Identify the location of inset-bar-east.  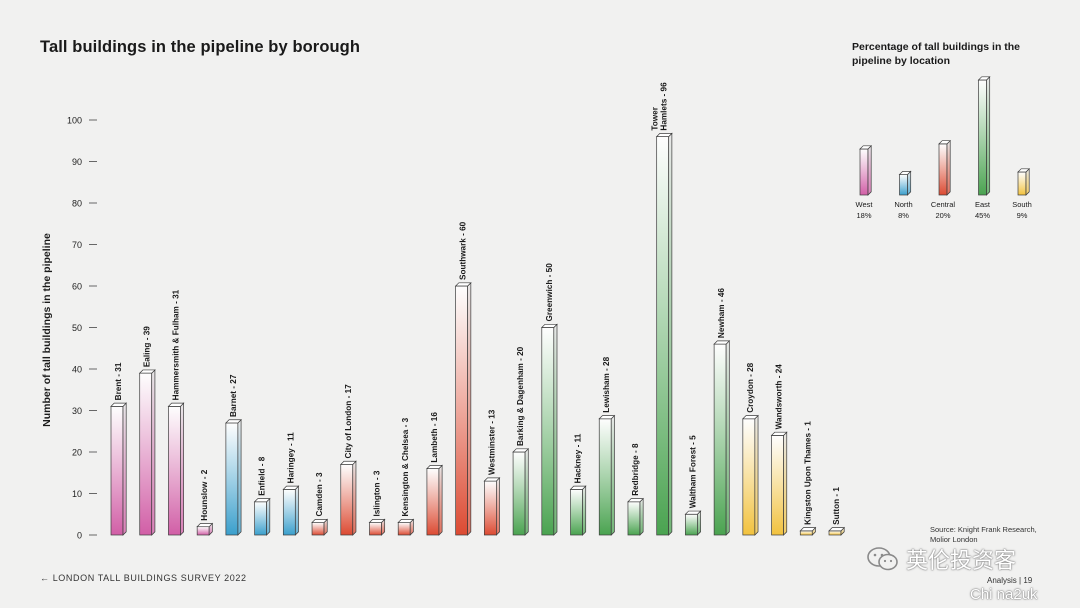
(984, 135).